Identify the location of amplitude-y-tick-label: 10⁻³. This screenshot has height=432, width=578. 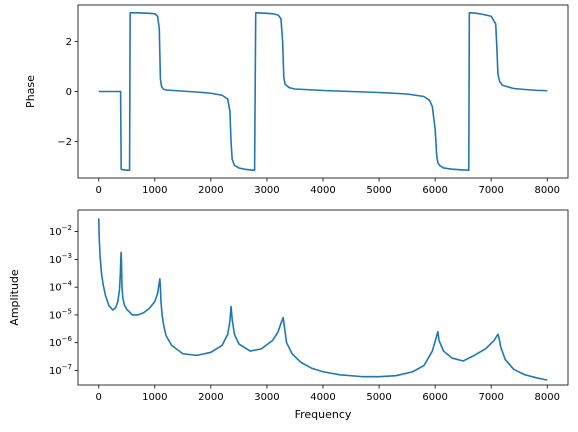
(60, 259).